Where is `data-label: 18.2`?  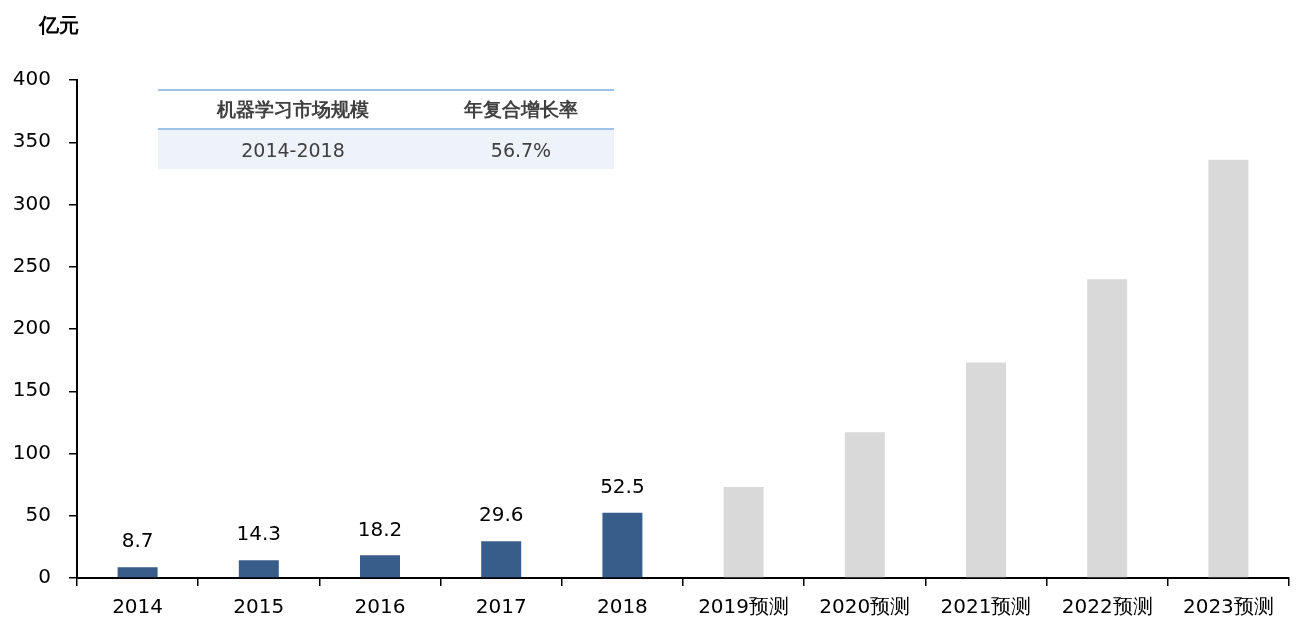 data-label: 18.2 is located at coordinates (380, 528).